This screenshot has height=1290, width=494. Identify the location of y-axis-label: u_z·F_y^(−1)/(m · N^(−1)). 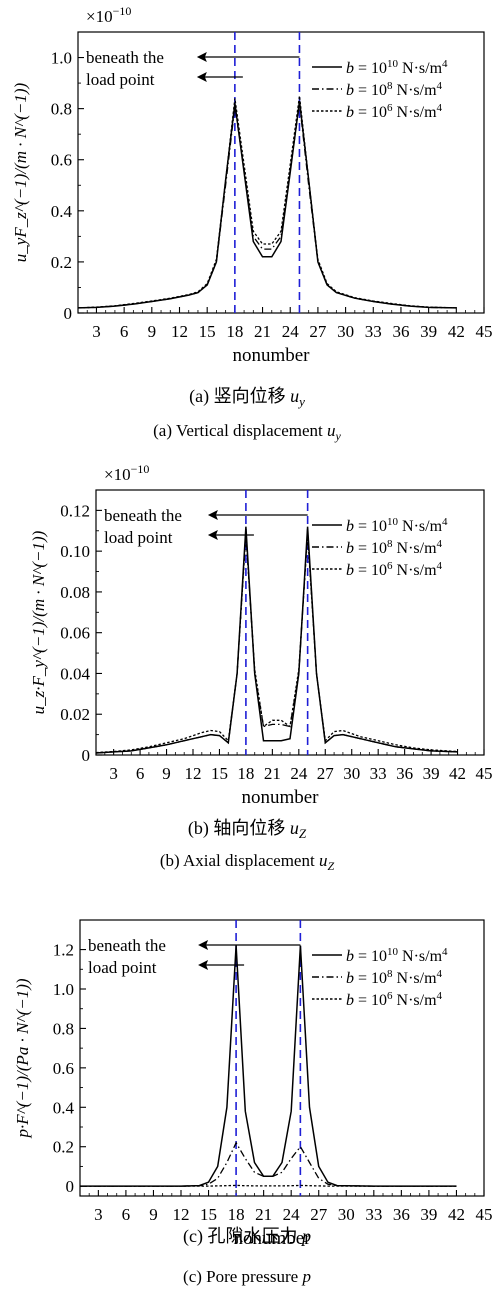
(38, 622).